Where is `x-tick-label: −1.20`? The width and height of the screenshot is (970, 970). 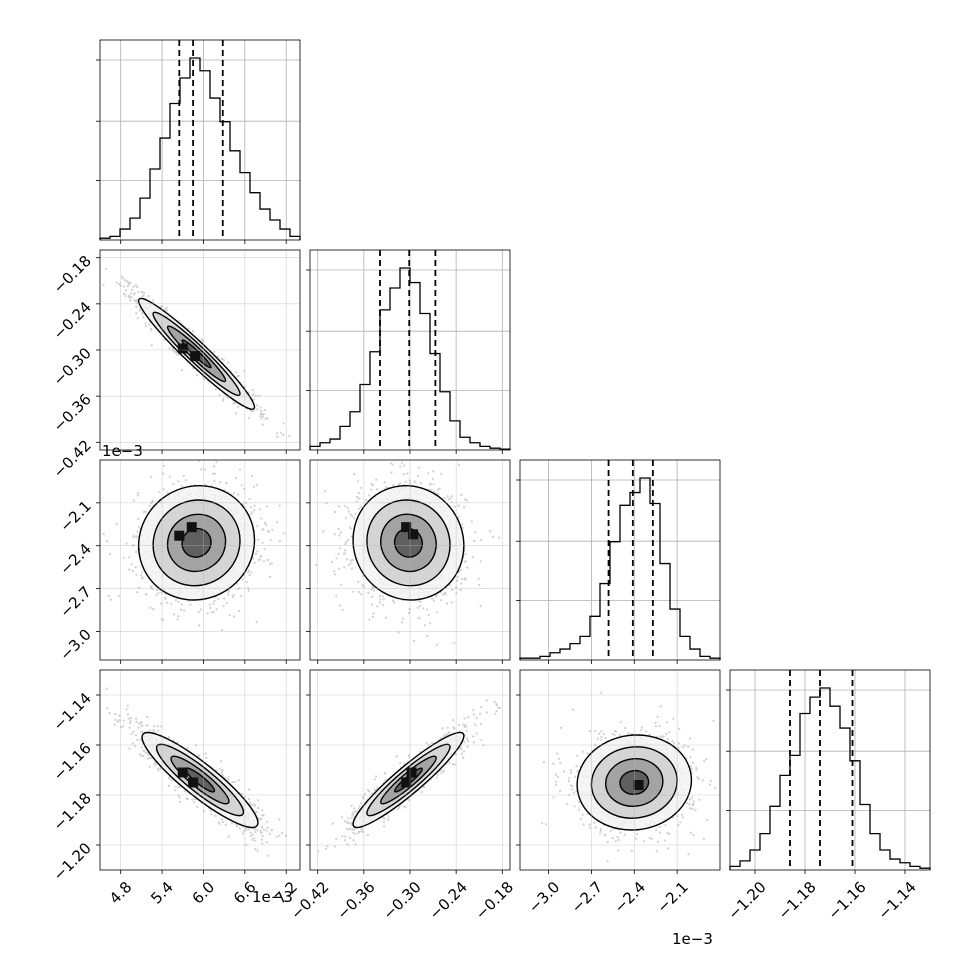 x-tick-label: −1.20 is located at coordinates (747, 900).